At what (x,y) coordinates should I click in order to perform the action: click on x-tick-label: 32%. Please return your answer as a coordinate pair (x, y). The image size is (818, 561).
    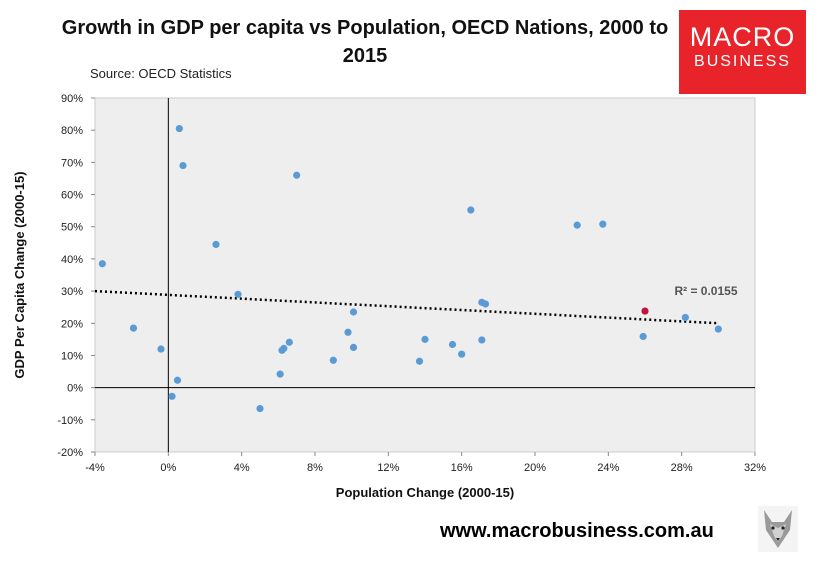
    Looking at the image, I should click on (755, 468).